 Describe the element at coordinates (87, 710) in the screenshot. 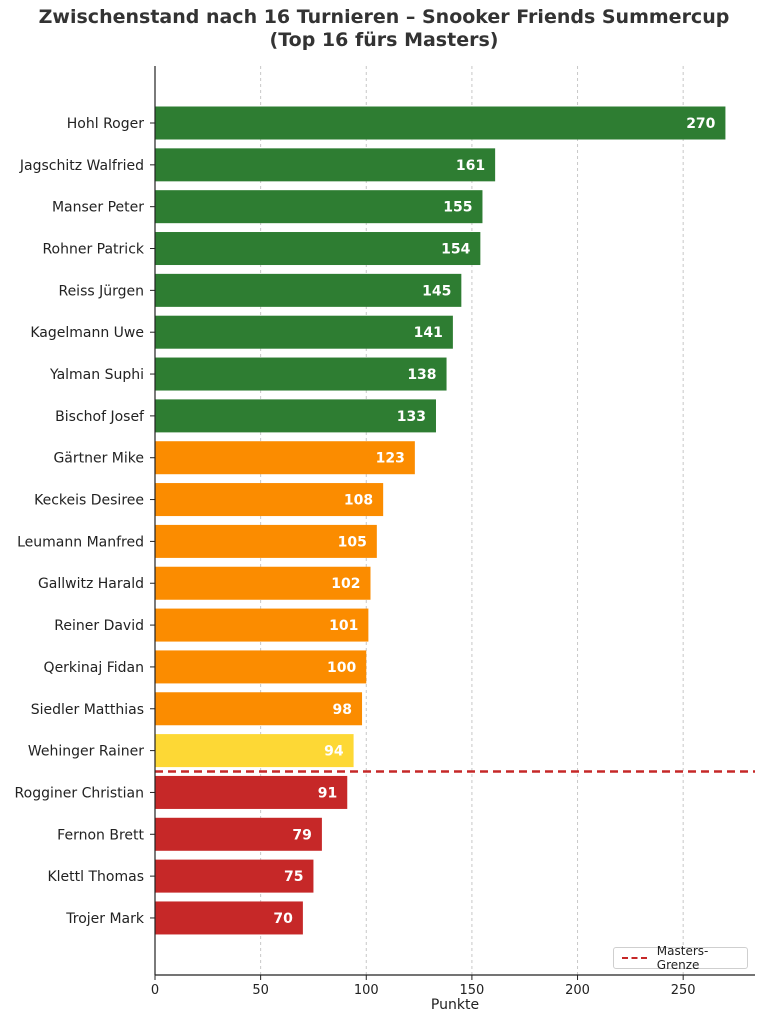

I see `category-label: Siedler Matthias` at that location.